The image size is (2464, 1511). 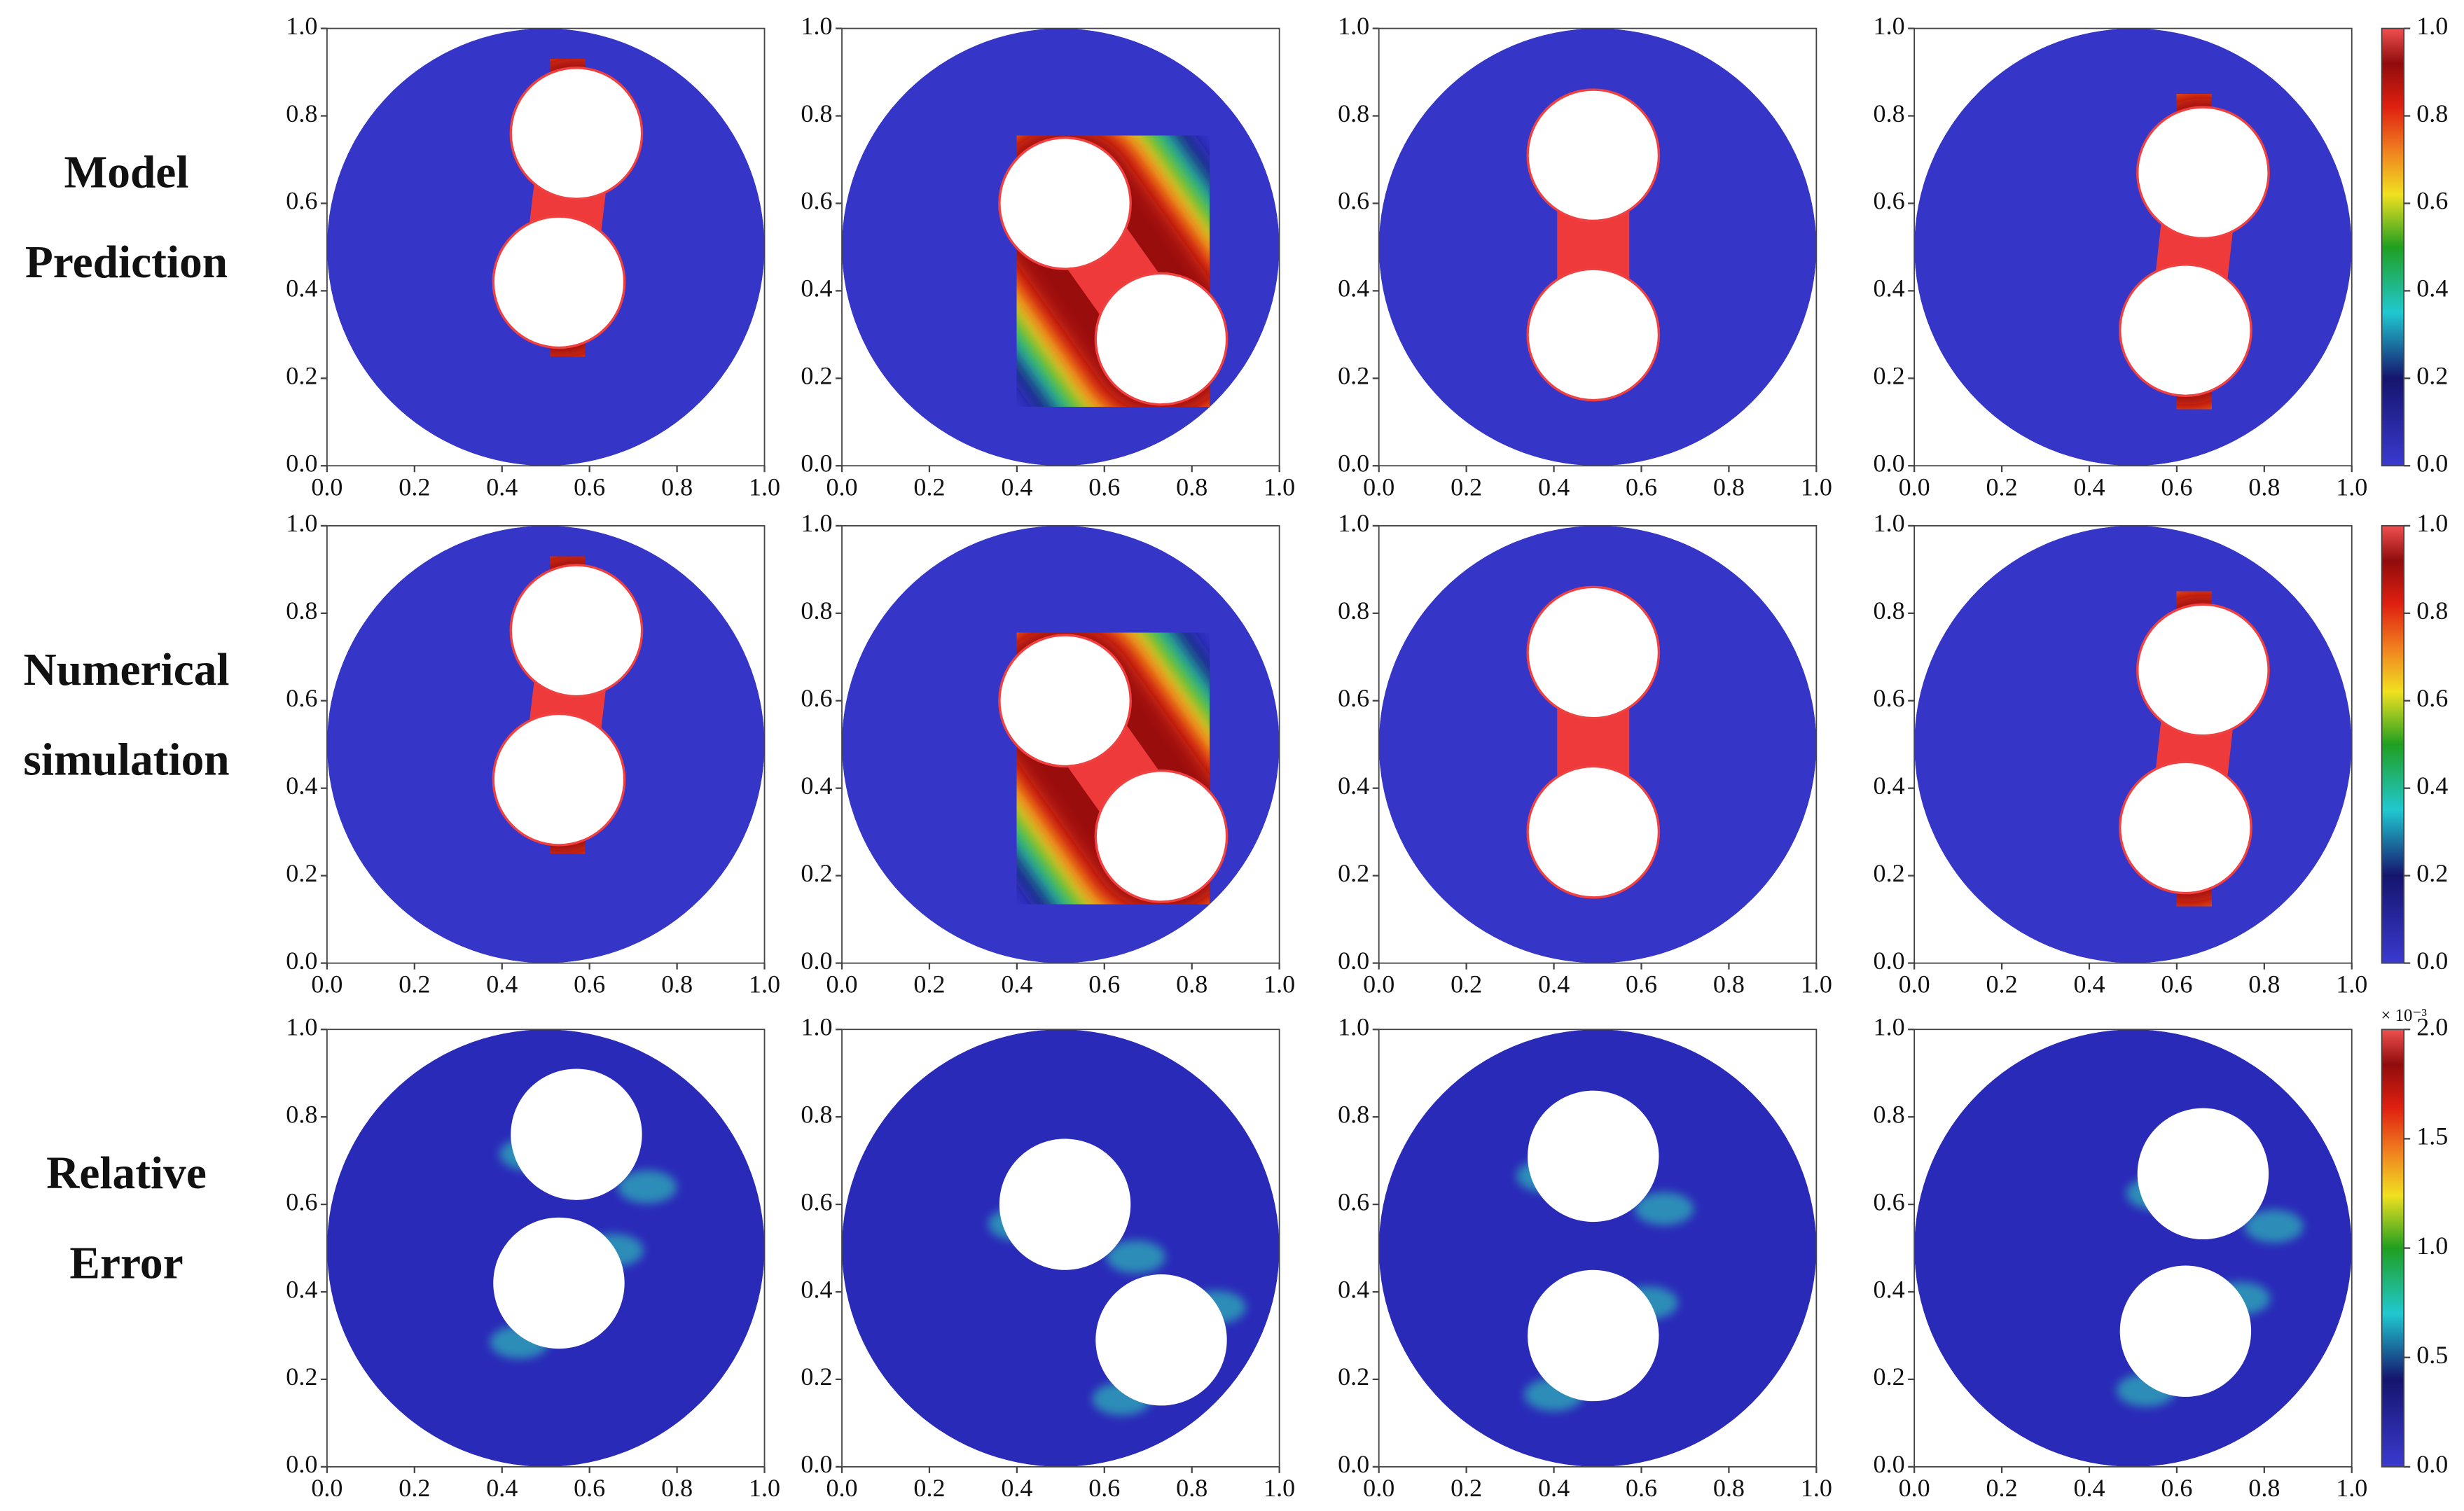 What do you see at coordinates (2432, 1355) in the screenshot?
I see `colorbar-tick-label: 0.5` at bounding box center [2432, 1355].